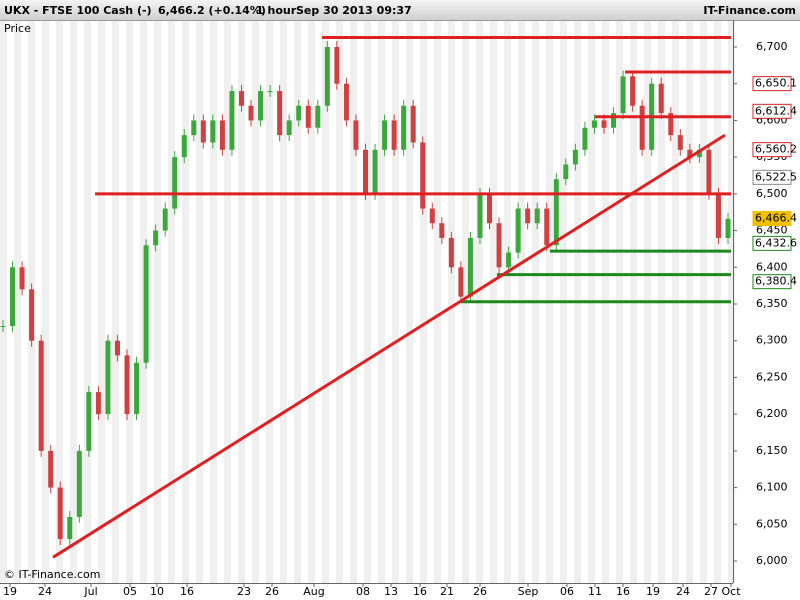 The height and width of the screenshot is (600, 800). I want to click on price-tag-label: 6,522.5, so click(776, 176).